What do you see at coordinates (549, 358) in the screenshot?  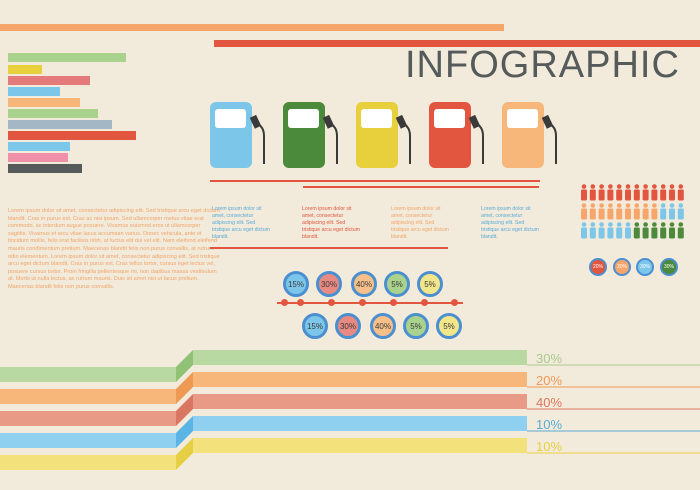 I see `band-percent-label: 30%` at bounding box center [549, 358].